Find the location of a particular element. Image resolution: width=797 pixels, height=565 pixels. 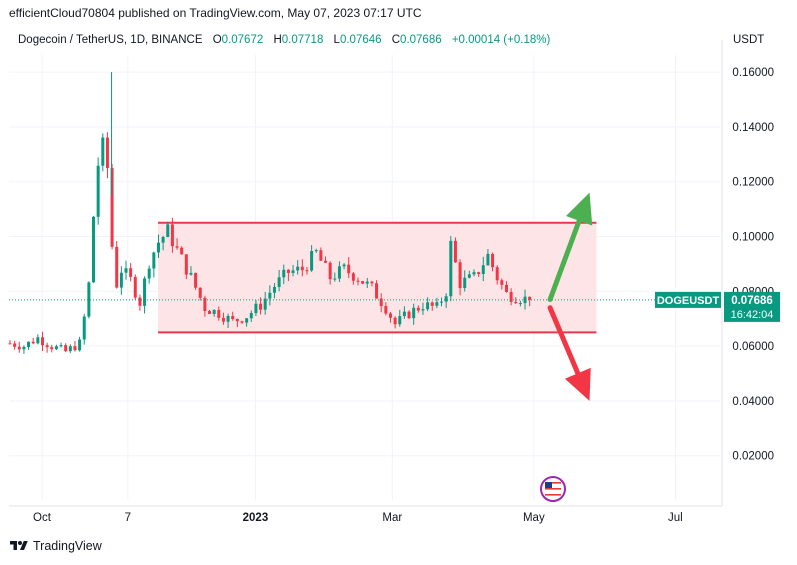

us-flag-icon is located at coordinates (553, 489).